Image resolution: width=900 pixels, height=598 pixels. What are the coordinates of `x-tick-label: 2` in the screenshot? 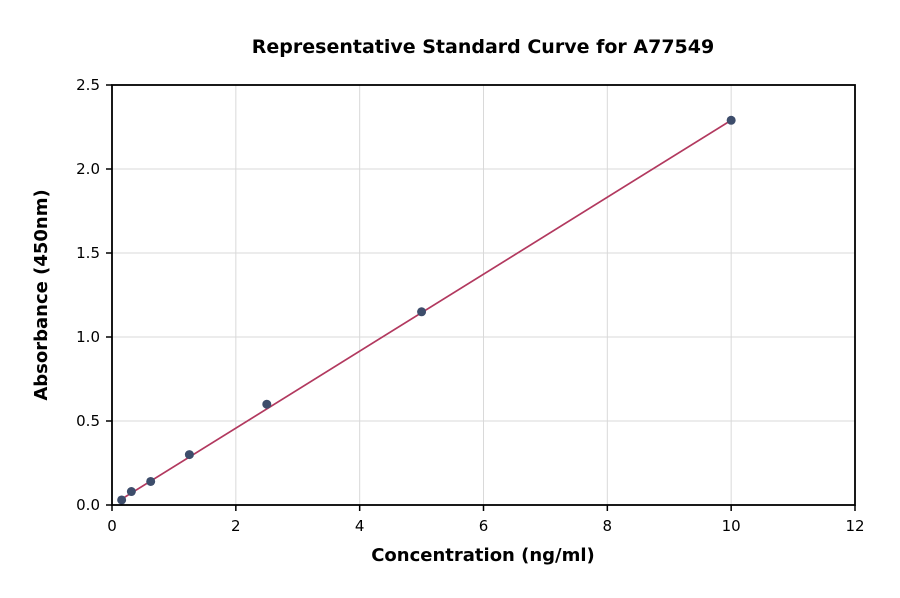 It's located at (236, 526).